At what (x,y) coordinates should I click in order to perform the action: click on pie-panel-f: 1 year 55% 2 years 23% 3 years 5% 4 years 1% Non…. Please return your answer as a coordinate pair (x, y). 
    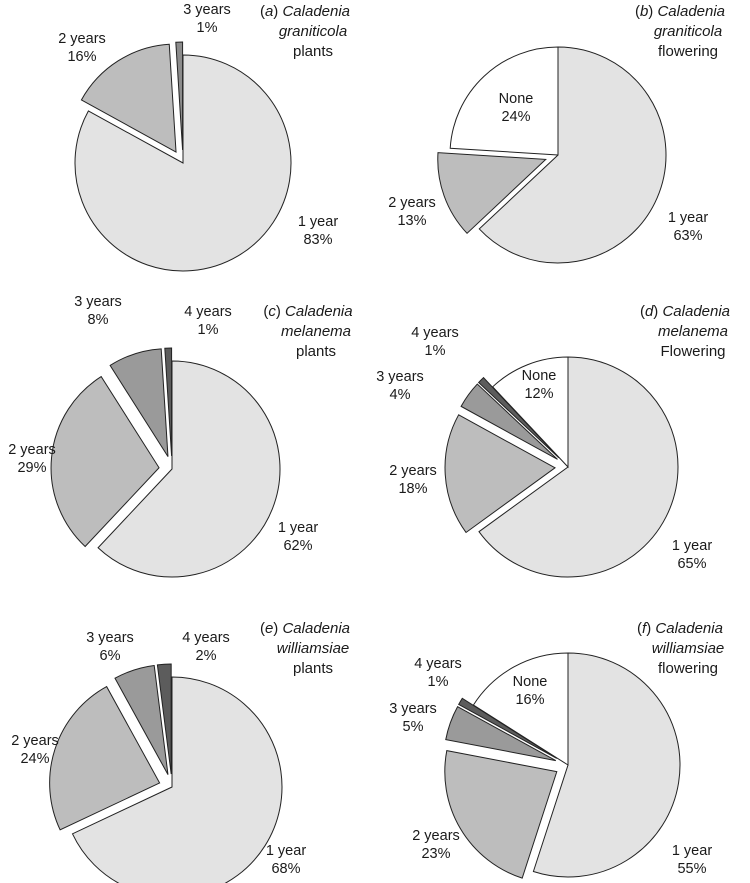
    Looking at the image, I should click on (556, 749).